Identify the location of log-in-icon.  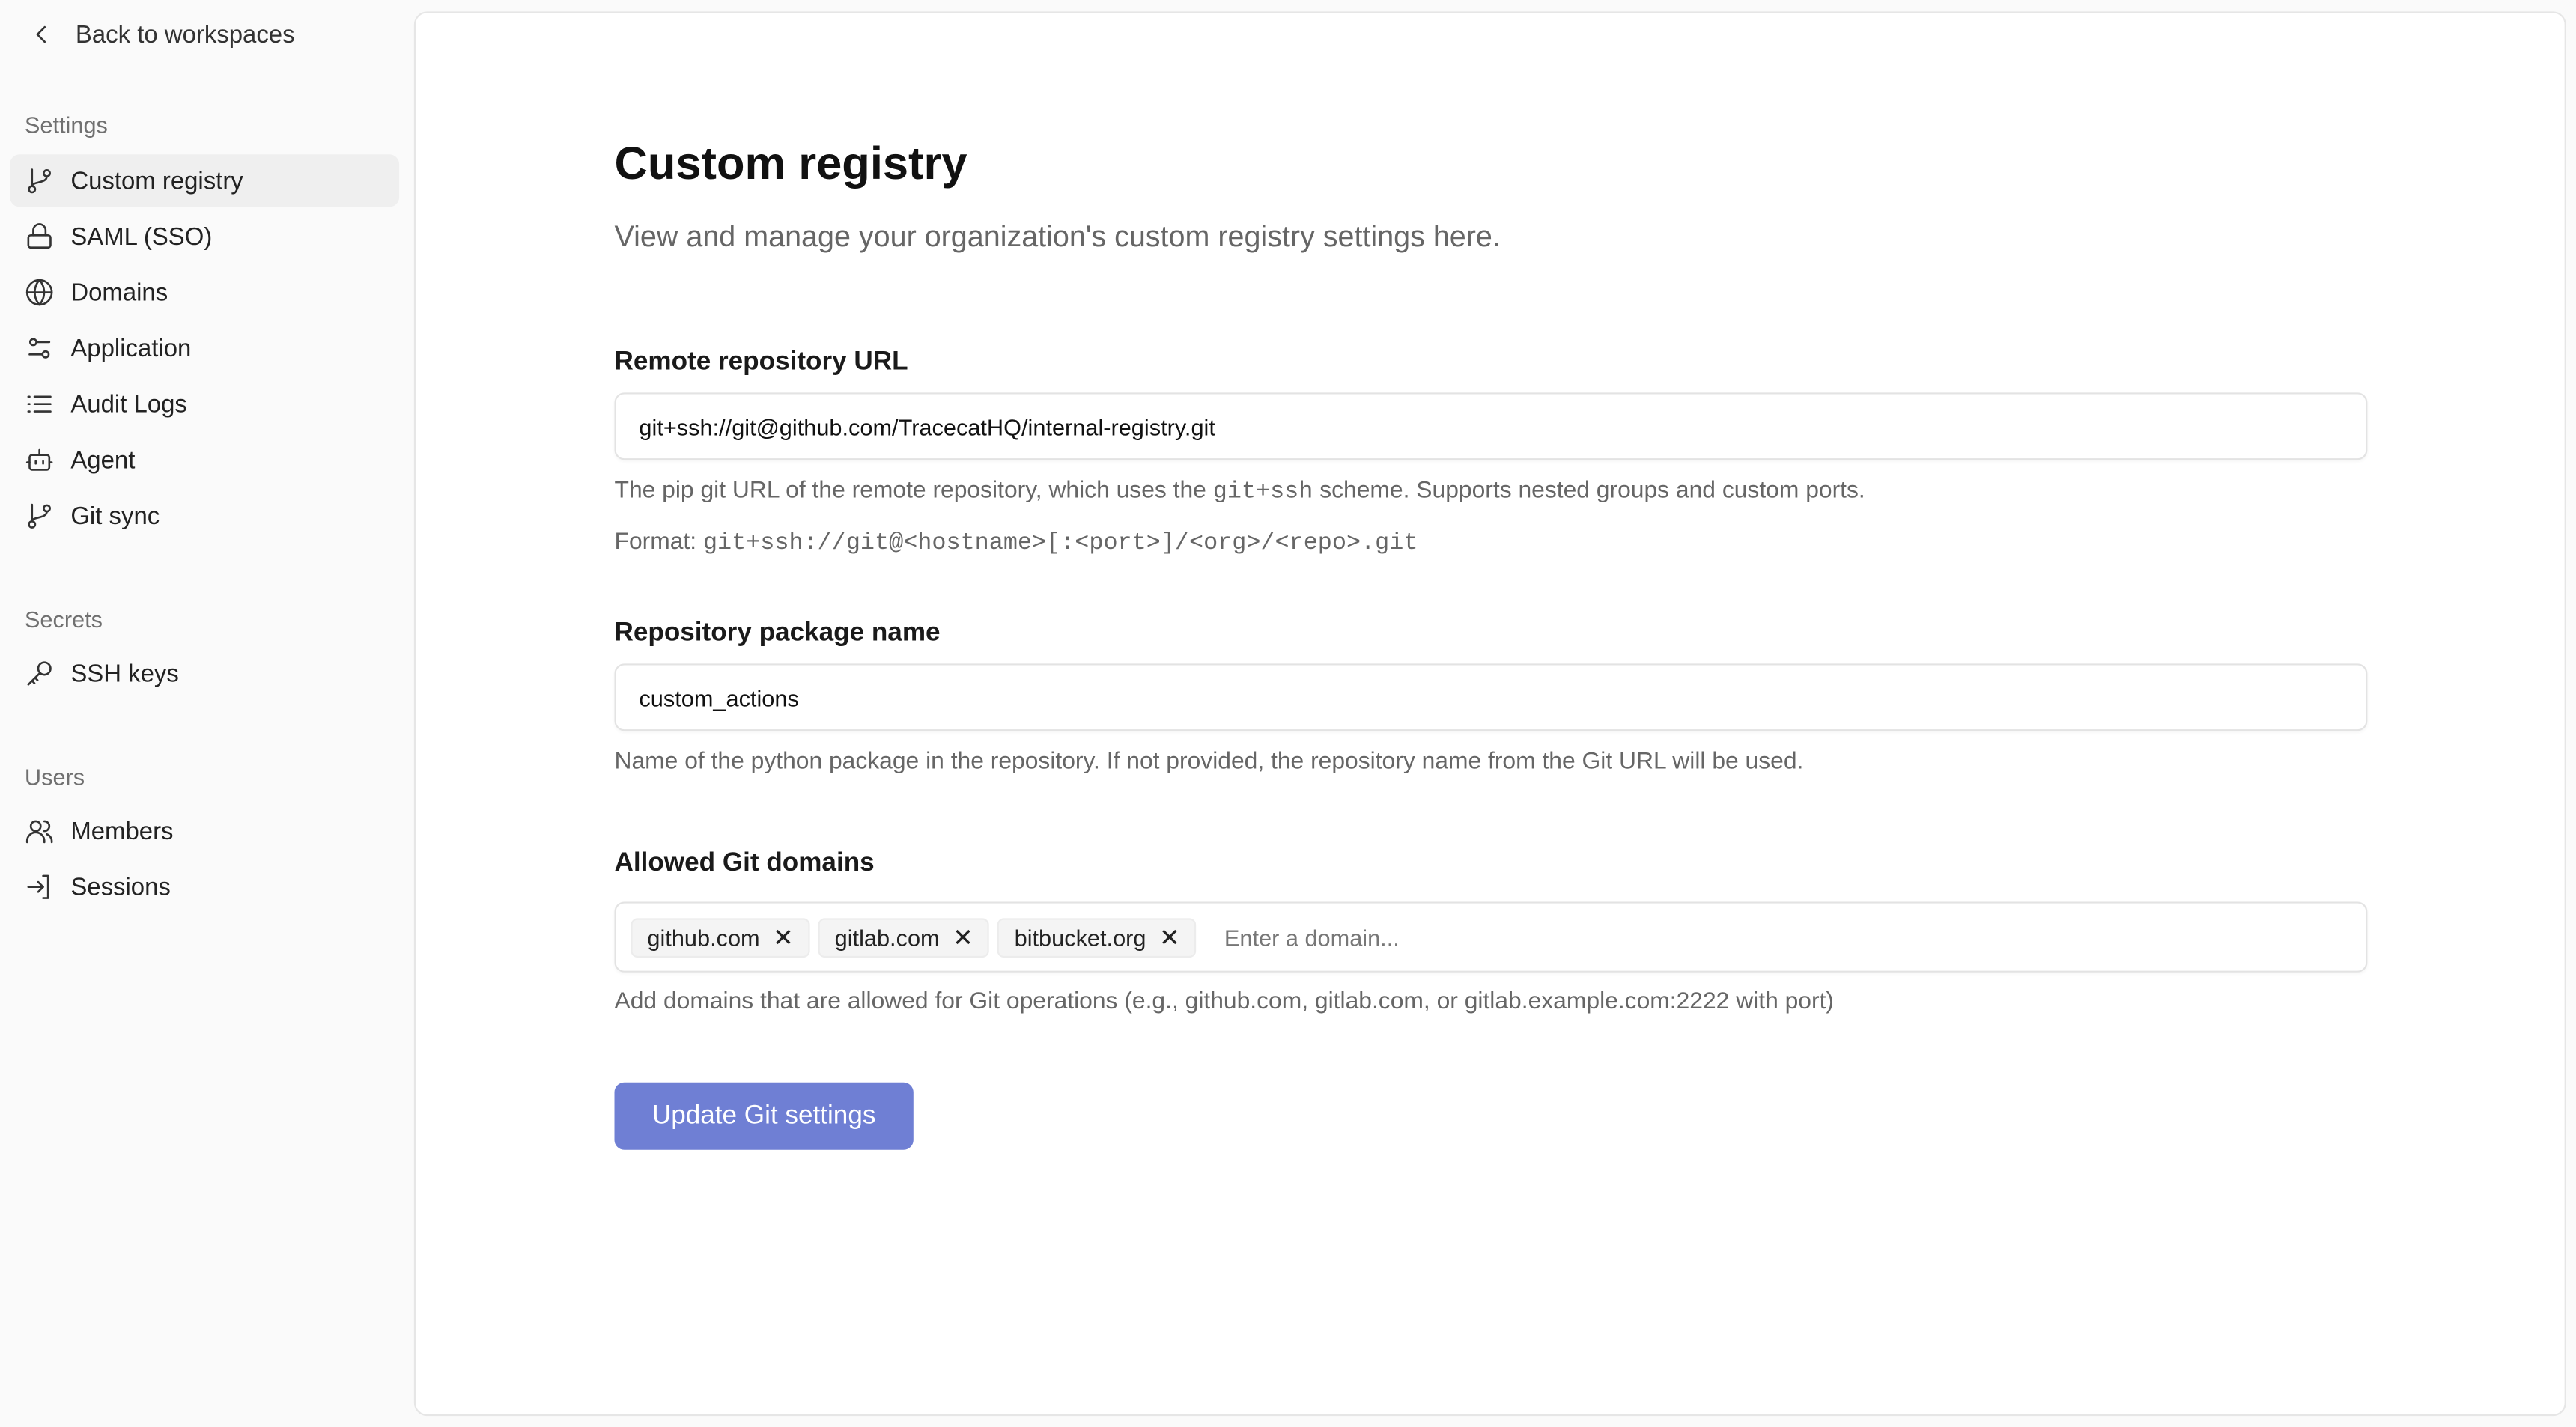
(38, 886).